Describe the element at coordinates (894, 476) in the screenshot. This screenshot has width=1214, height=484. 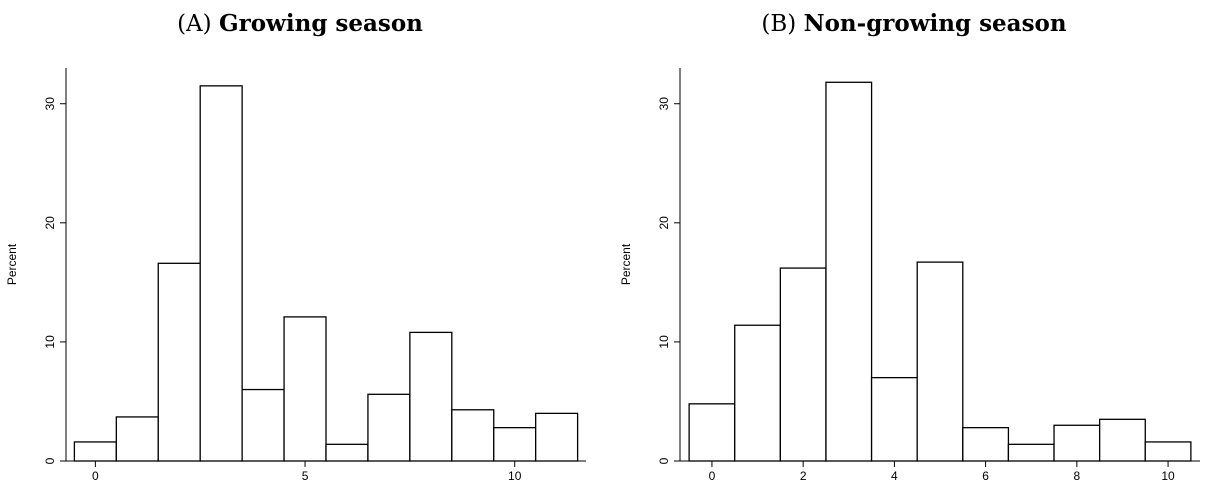
I see `x-tick-label: 4` at that location.